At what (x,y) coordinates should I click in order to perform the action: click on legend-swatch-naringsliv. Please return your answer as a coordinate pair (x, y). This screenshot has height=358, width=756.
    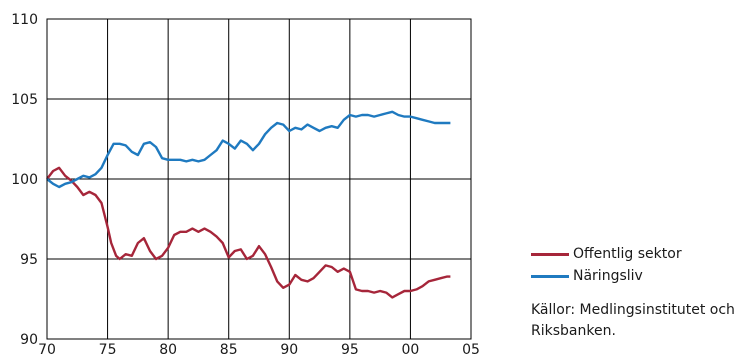
    Looking at the image, I should click on (550, 276).